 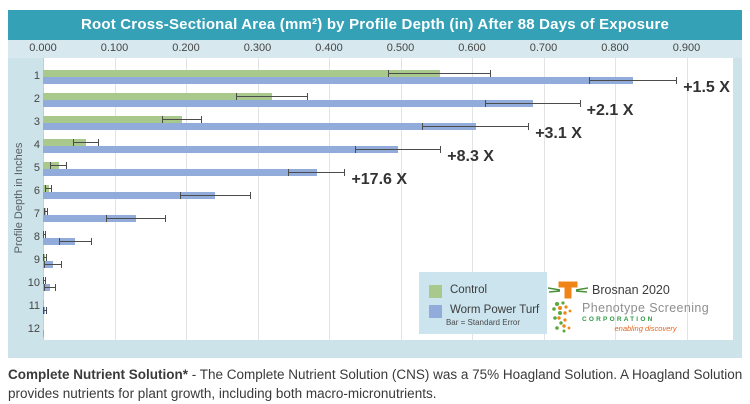 What do you see at coordinates (615, 48) in the screenshot?
I see `x-tick-label: 0.800` at bounding box center [615, 48].